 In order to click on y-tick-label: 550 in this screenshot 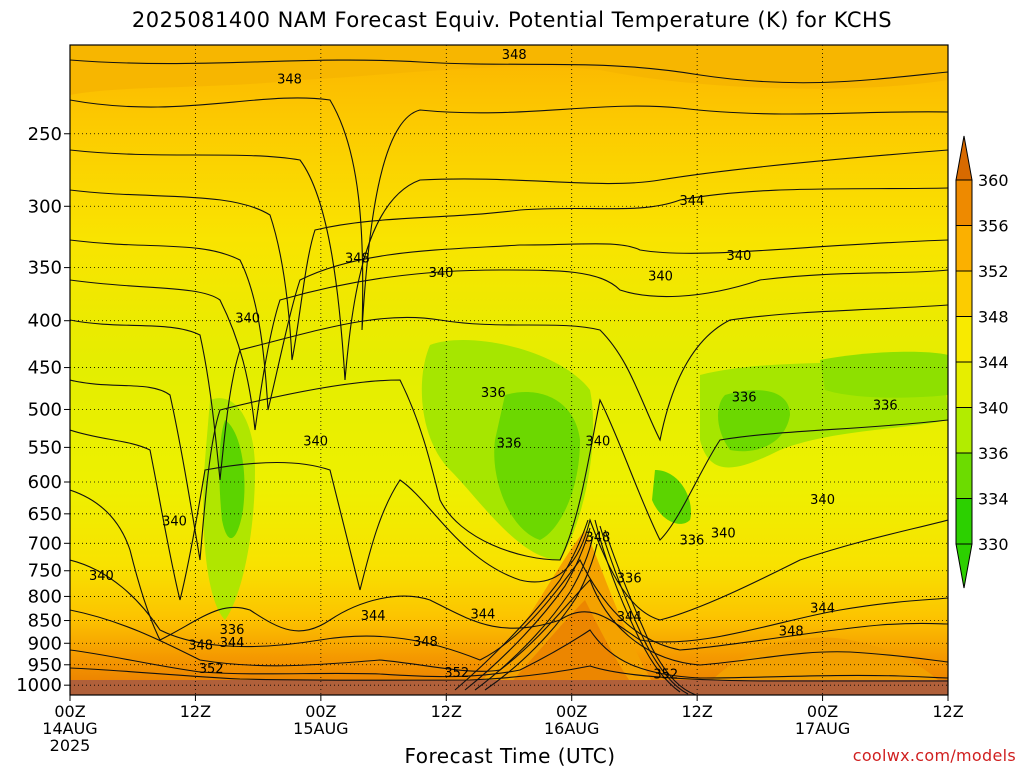, I will do `click(45, 447)`.